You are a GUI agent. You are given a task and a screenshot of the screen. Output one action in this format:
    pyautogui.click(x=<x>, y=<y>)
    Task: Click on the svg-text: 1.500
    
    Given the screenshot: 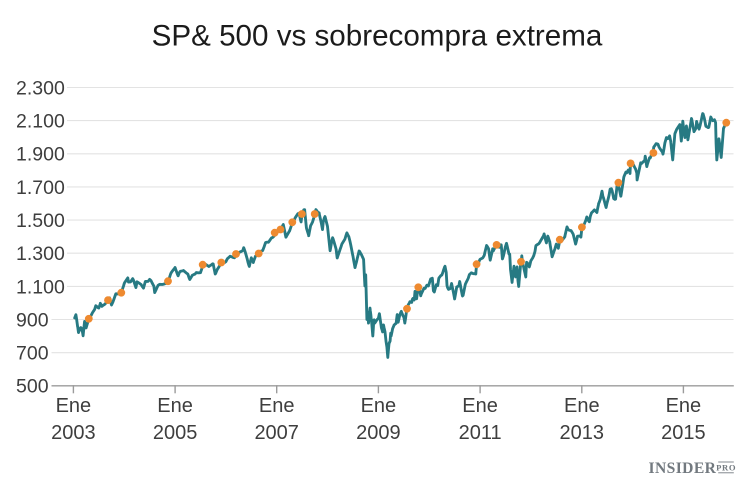 What is the action you would take?
    pyautogui.click(x=40, y=221)
    